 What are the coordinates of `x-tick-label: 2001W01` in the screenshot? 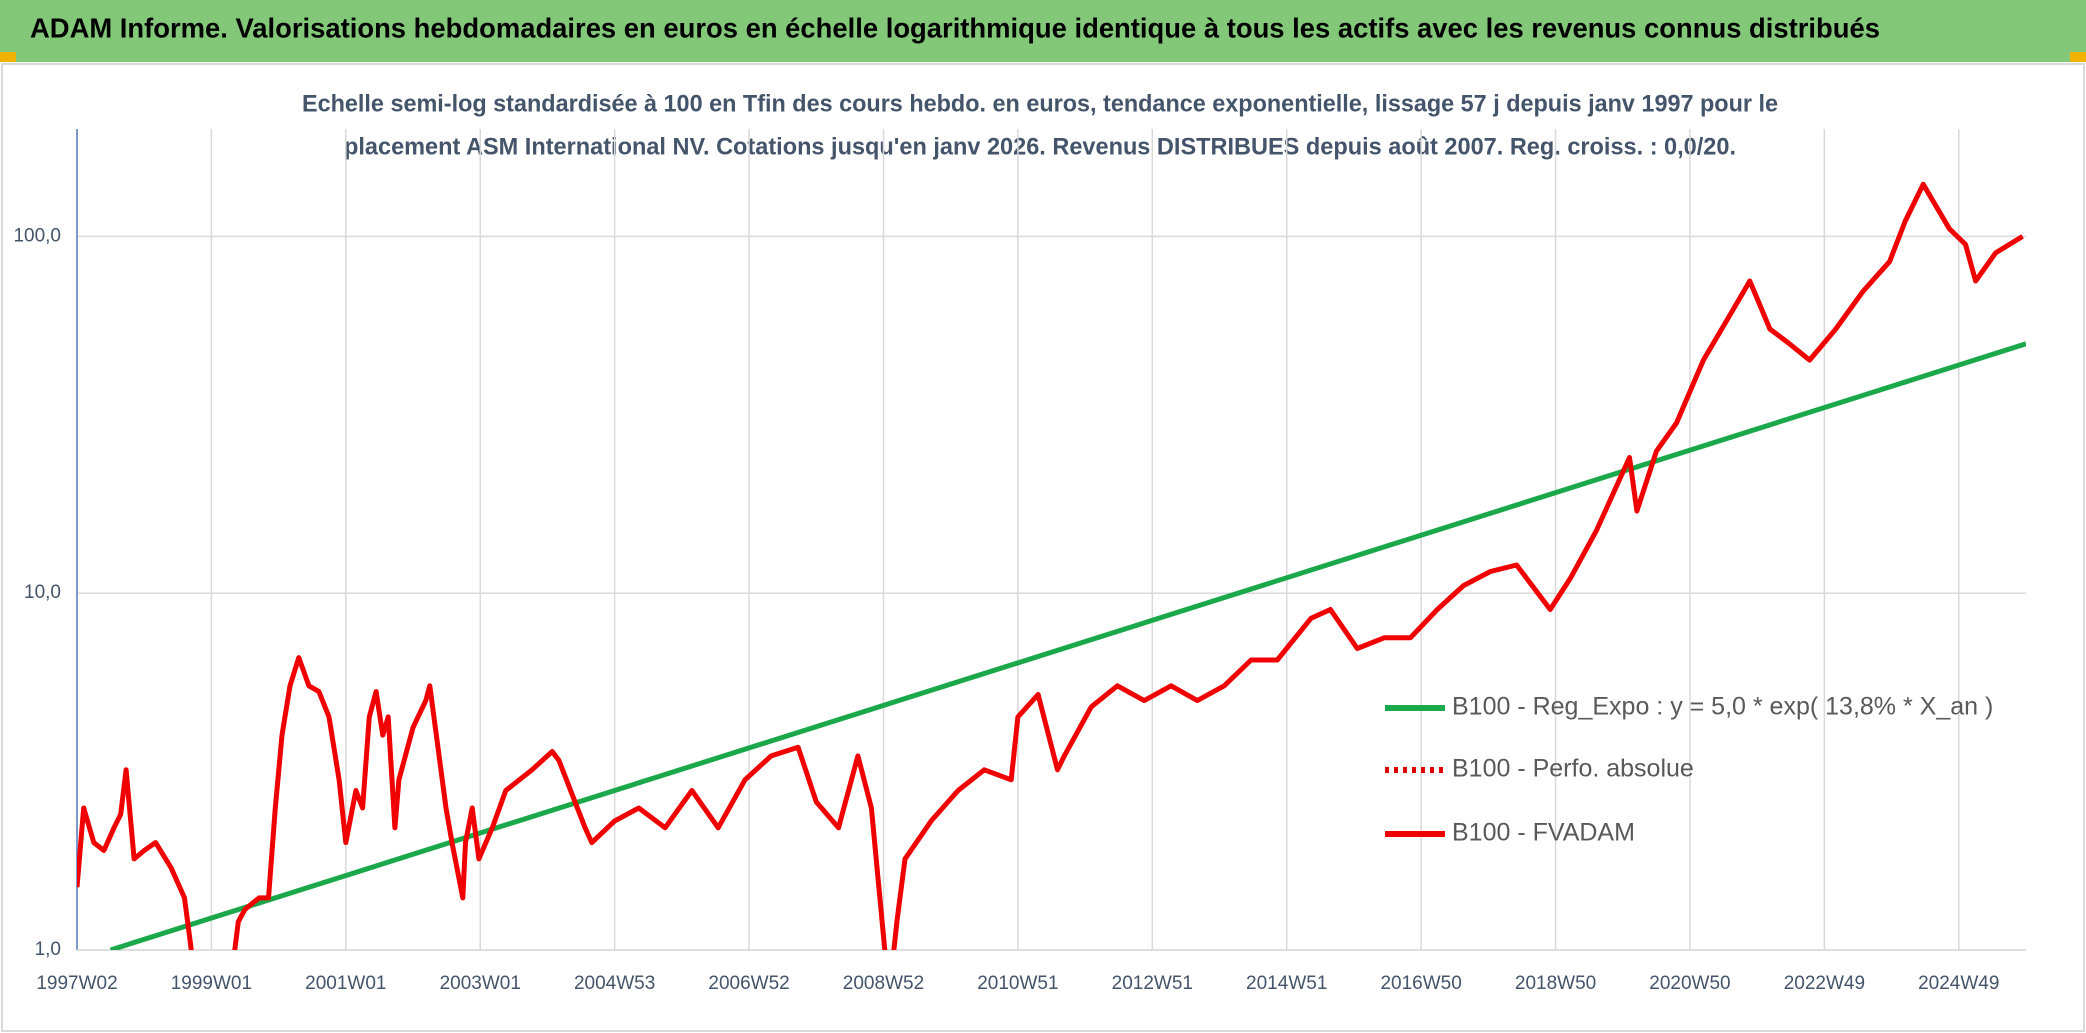 It's located at (345, 983).